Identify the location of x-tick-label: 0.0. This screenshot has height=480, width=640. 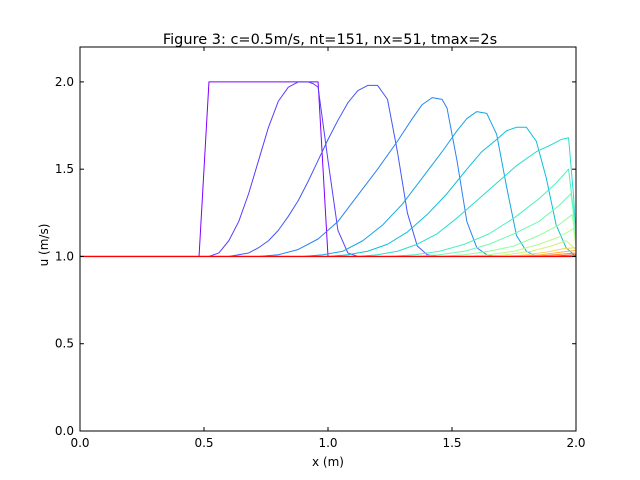
(79, 443).